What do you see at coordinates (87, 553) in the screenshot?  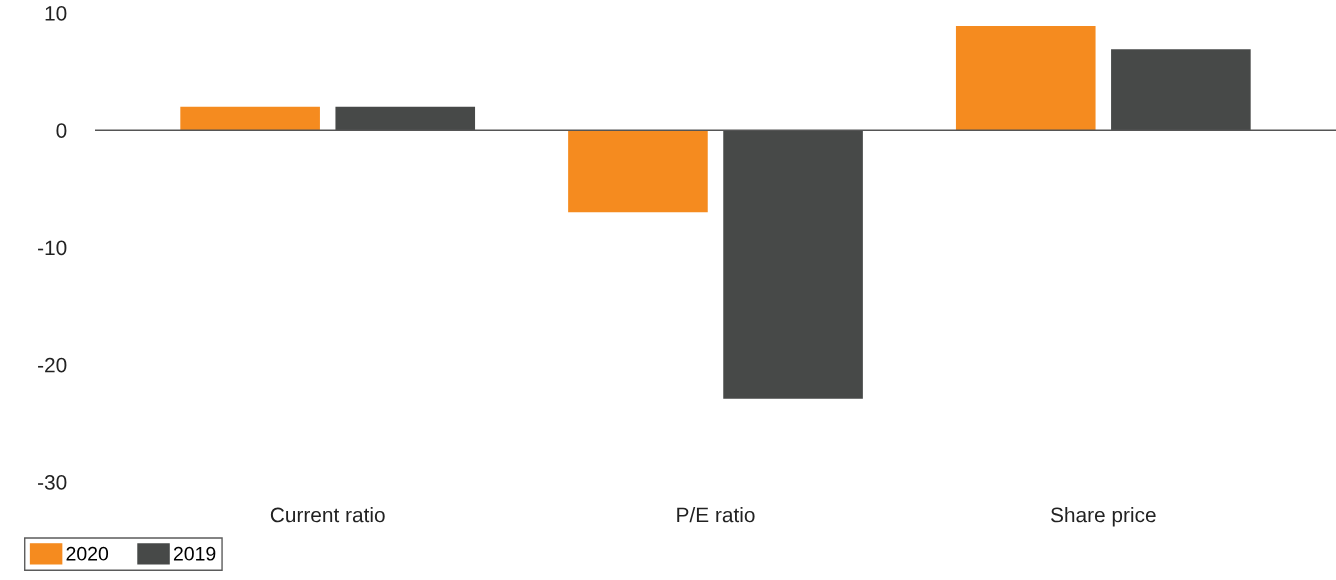 I see `legend-label: 2020` at bounding box center [87, 553].